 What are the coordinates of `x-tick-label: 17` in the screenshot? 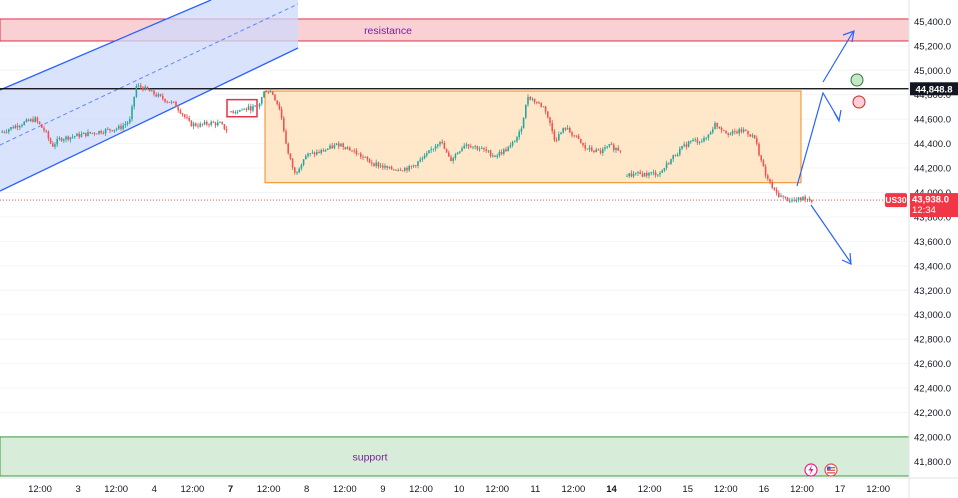 It's located at (840, 489).